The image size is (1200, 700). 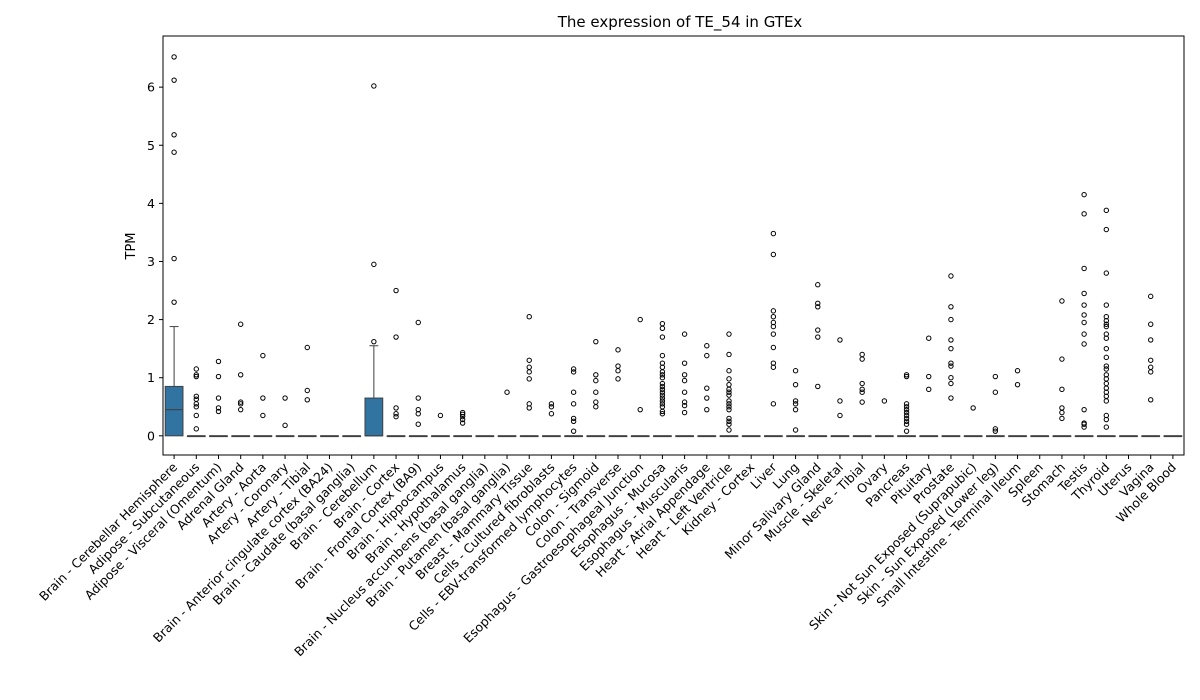 I want to click on y-tick-label: 3, so click(x=151, y=261).